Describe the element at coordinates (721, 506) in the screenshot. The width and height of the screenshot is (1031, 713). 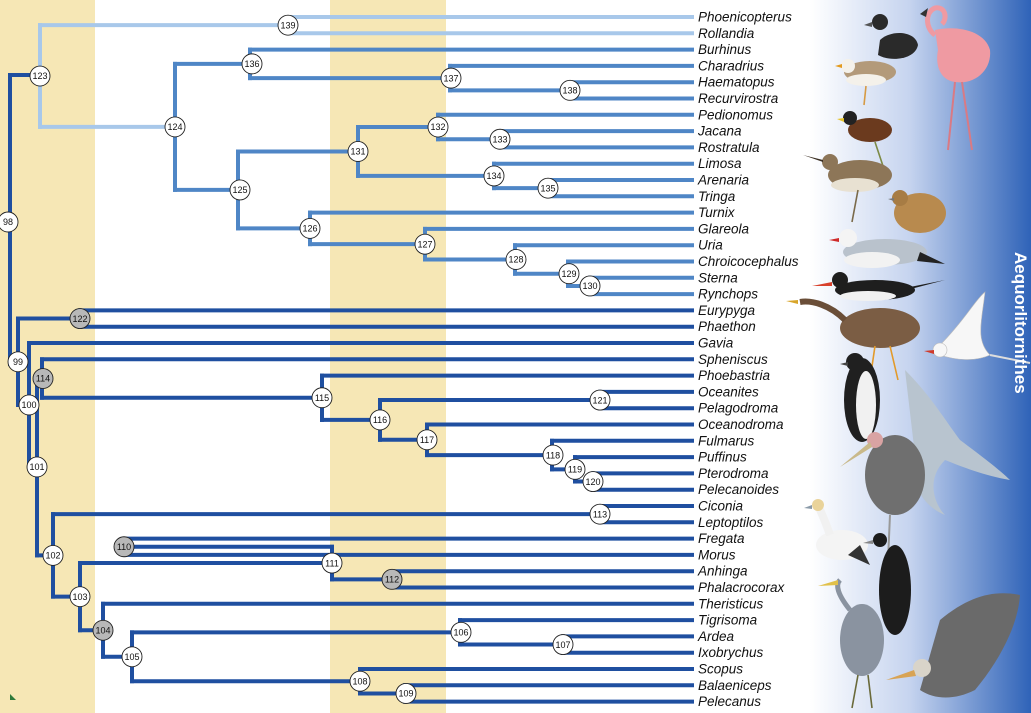
I see `taxon-label-ciconia: Ciconia` at that location.